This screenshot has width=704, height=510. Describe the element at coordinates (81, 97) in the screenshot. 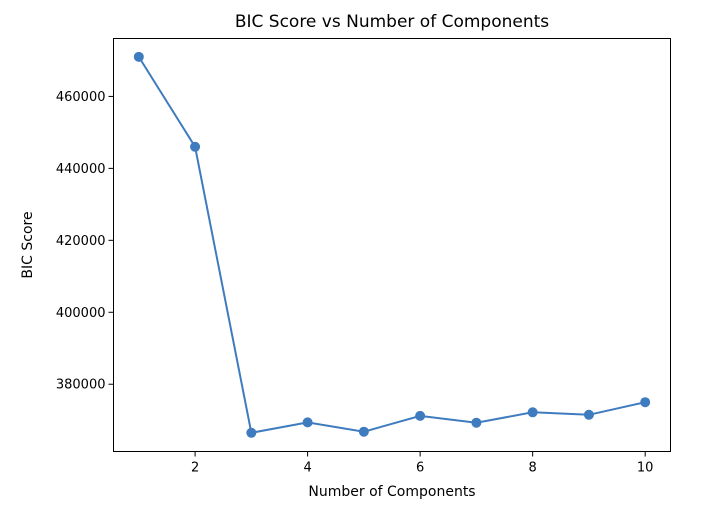

I see `y-tick-label: 460000` at that location.